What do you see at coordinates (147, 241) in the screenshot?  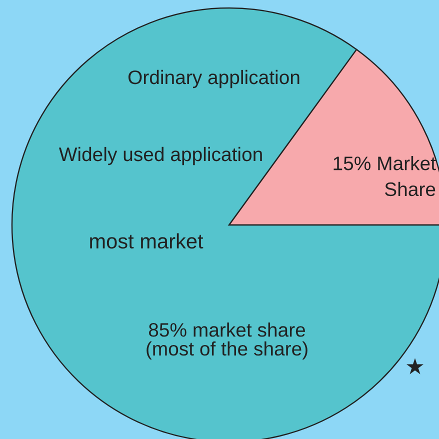 I see `text: most market` at bounding box center [147, 241].